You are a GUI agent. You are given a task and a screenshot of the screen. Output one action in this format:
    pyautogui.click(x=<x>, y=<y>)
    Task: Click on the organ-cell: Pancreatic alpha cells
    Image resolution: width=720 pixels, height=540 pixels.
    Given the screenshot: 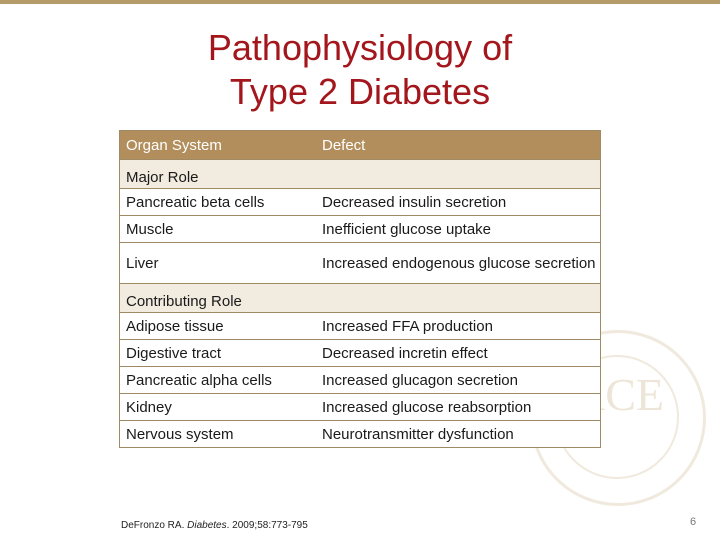 What is the action you would take?
    pyautogui.click(x=217, y=380)
    